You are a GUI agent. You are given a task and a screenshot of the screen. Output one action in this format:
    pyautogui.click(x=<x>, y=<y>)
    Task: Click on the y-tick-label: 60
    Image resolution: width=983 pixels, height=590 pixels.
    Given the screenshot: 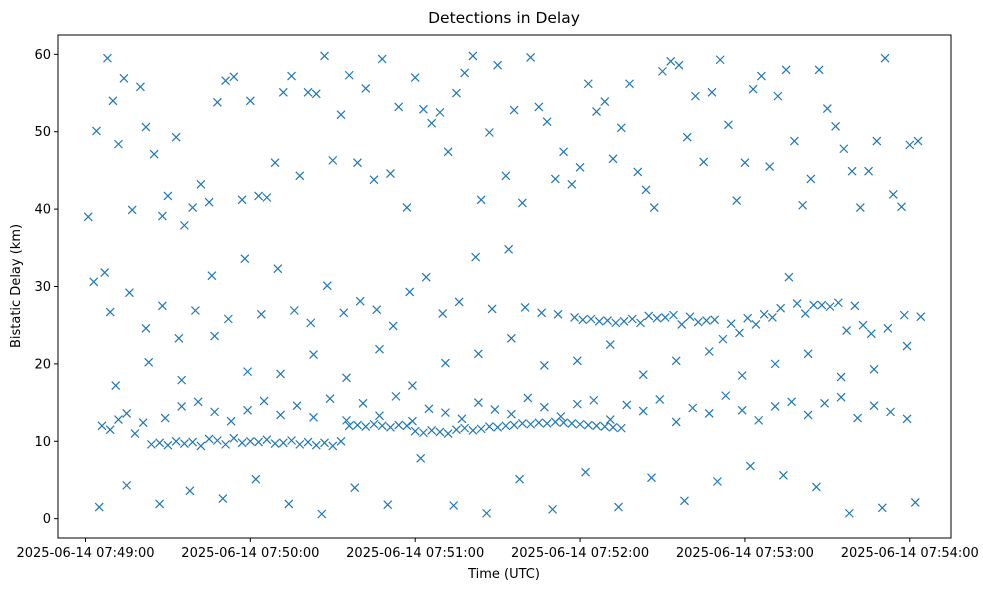 What is the action you would take?
    pyautogui.click(x=42, y=55)
    